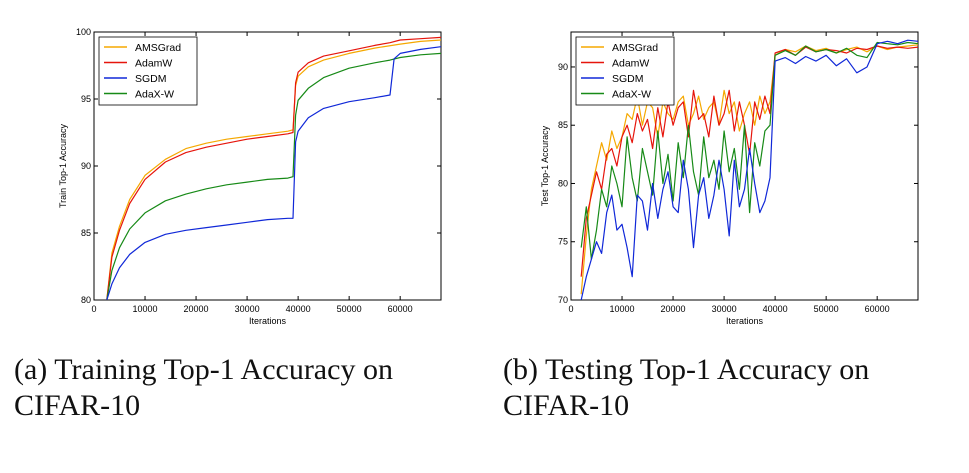 Image resolution: width=969 pixels, height=473 pixels. Describe the element at coordinates (745, 321) in the screenshot. I see `x-axis-title-b: Iterations` at that location.